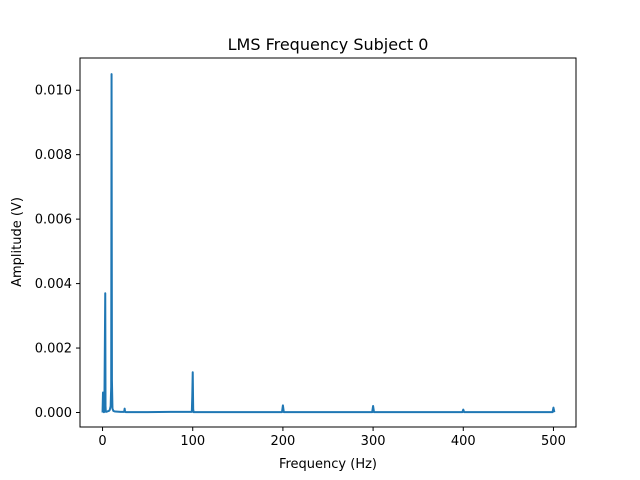 The image size is (640, 480). Describe the element at coordinates (328, 44) in the screenshot. I see `chart-title: LMS Frequency Subject 0` at that location.